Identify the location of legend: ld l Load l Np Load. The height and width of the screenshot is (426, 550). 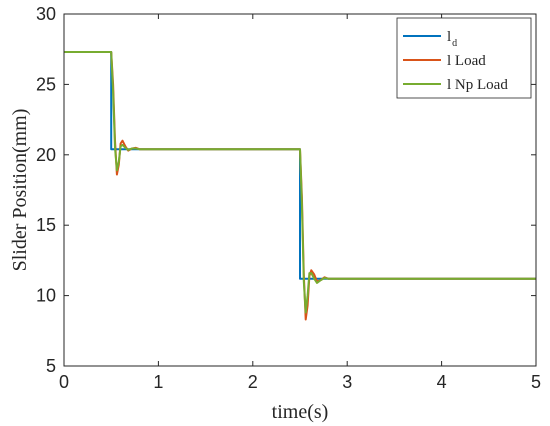
(464, 58).